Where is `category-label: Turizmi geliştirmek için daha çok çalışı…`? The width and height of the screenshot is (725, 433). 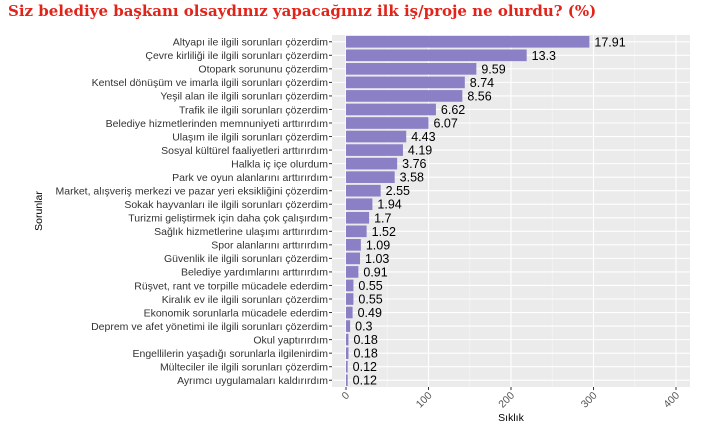
category-label: Turizmi geliştirmek için daha çok çalışı… is located at coordinates (228, 219).